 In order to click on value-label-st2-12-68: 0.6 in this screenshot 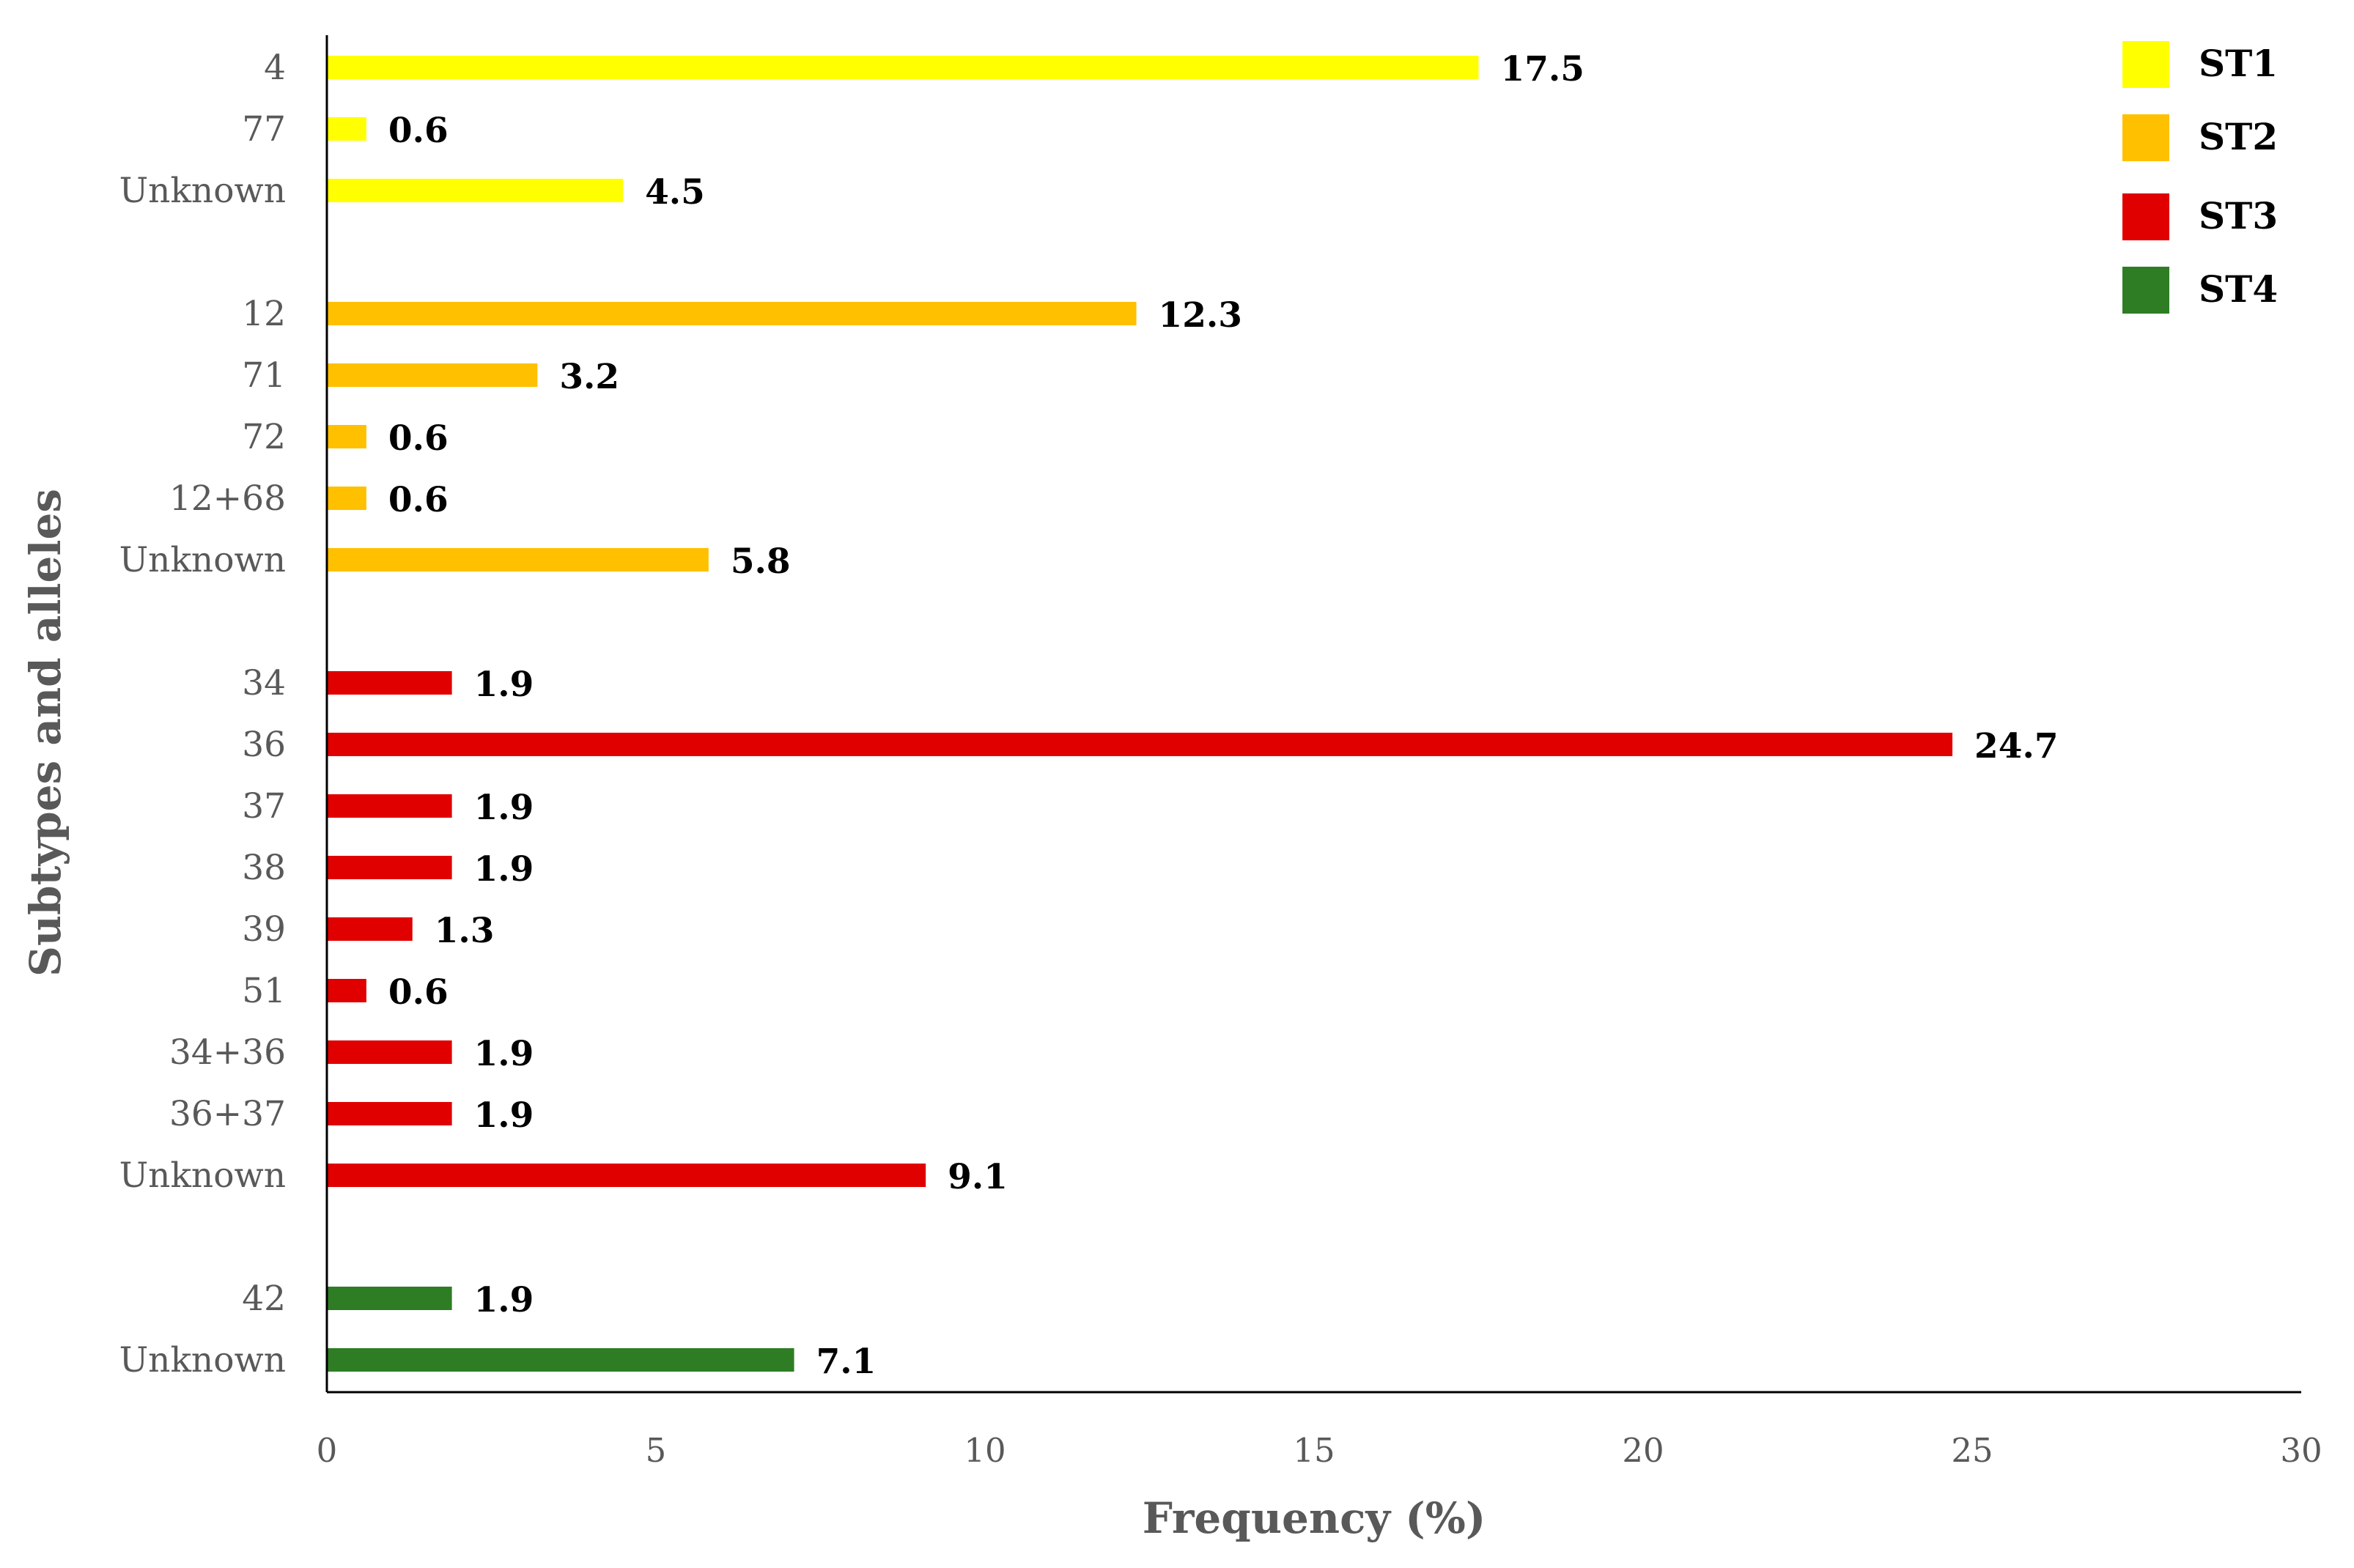, I will do `click(418, 500)`.